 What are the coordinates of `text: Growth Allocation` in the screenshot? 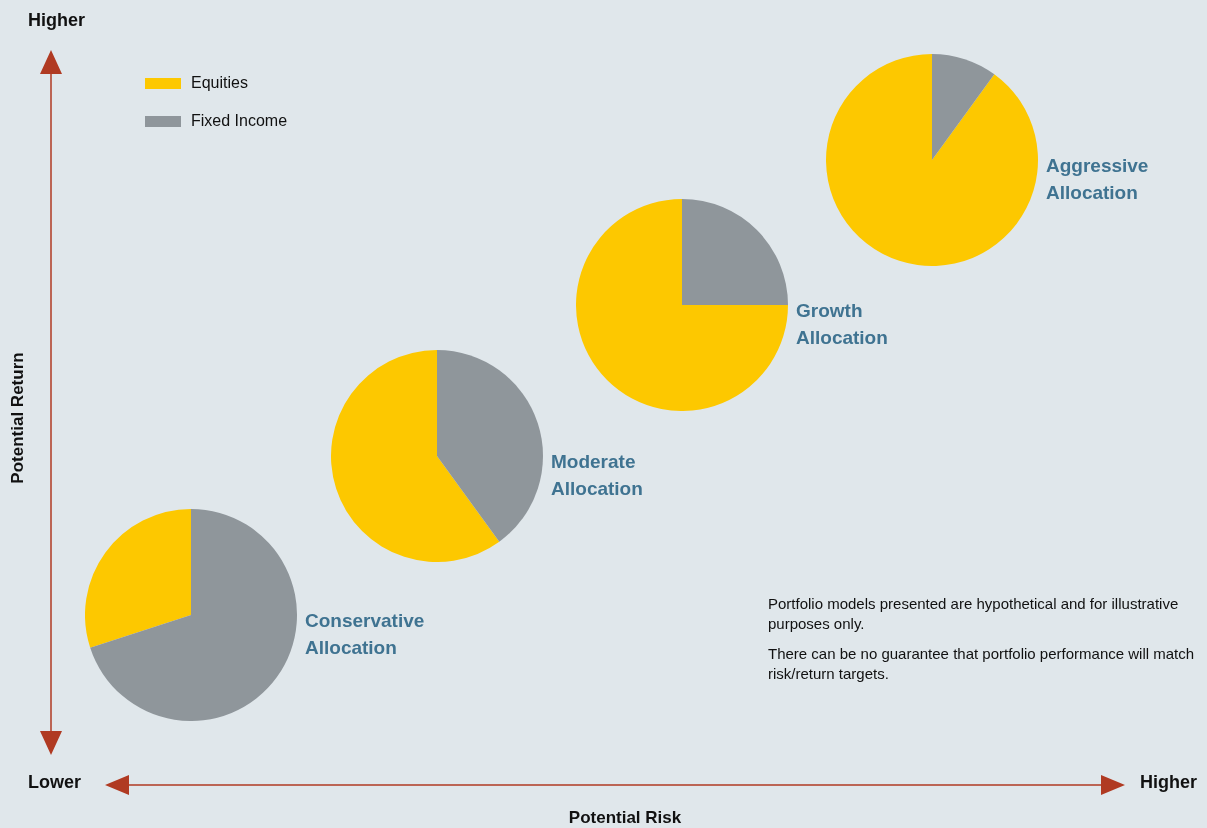 It's located at (842, 324).